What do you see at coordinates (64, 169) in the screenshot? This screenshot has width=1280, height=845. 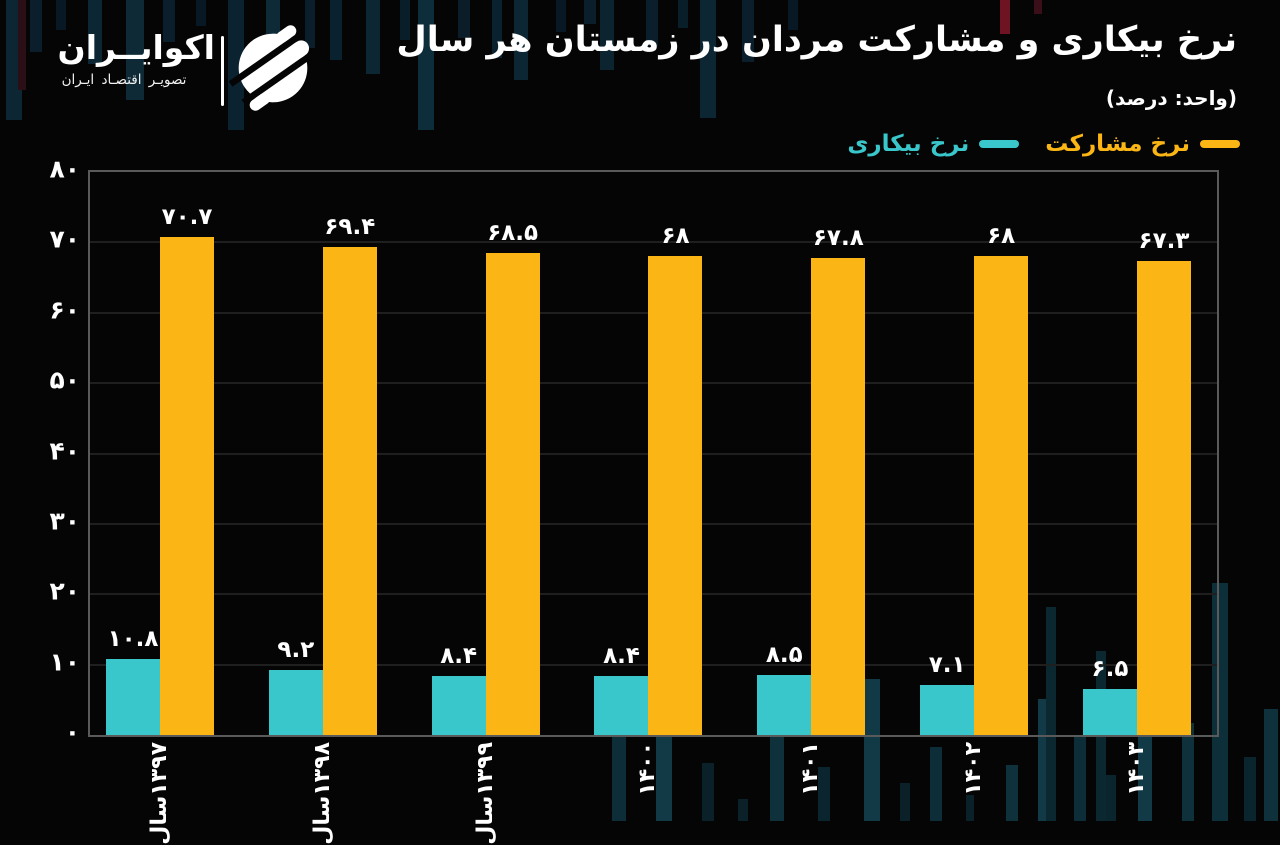 I see `y-axis-tick-label: ۸۰` at bounding box center [64, 169].